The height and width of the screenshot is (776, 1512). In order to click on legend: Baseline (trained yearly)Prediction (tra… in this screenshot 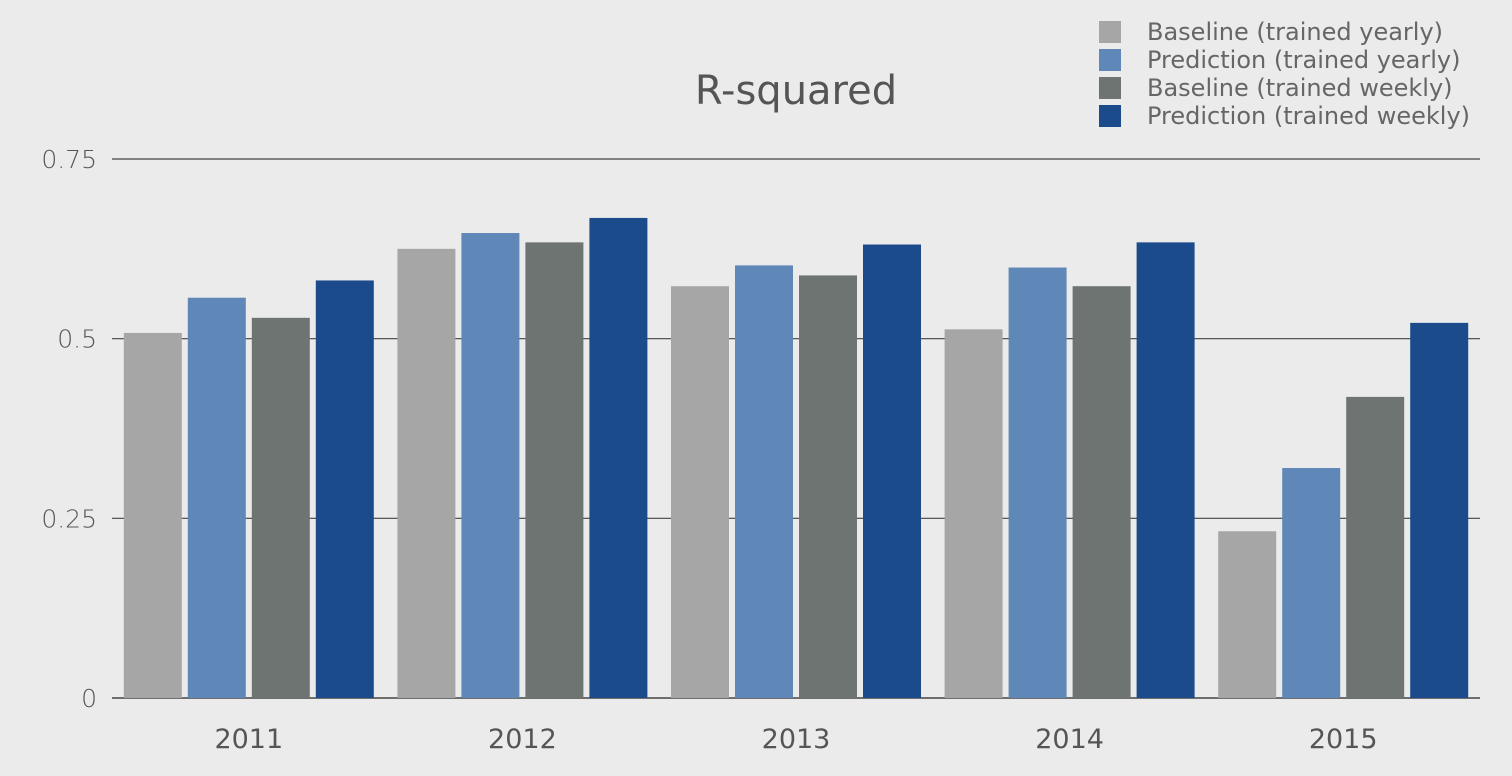, I will do `click(1284, 74)`.